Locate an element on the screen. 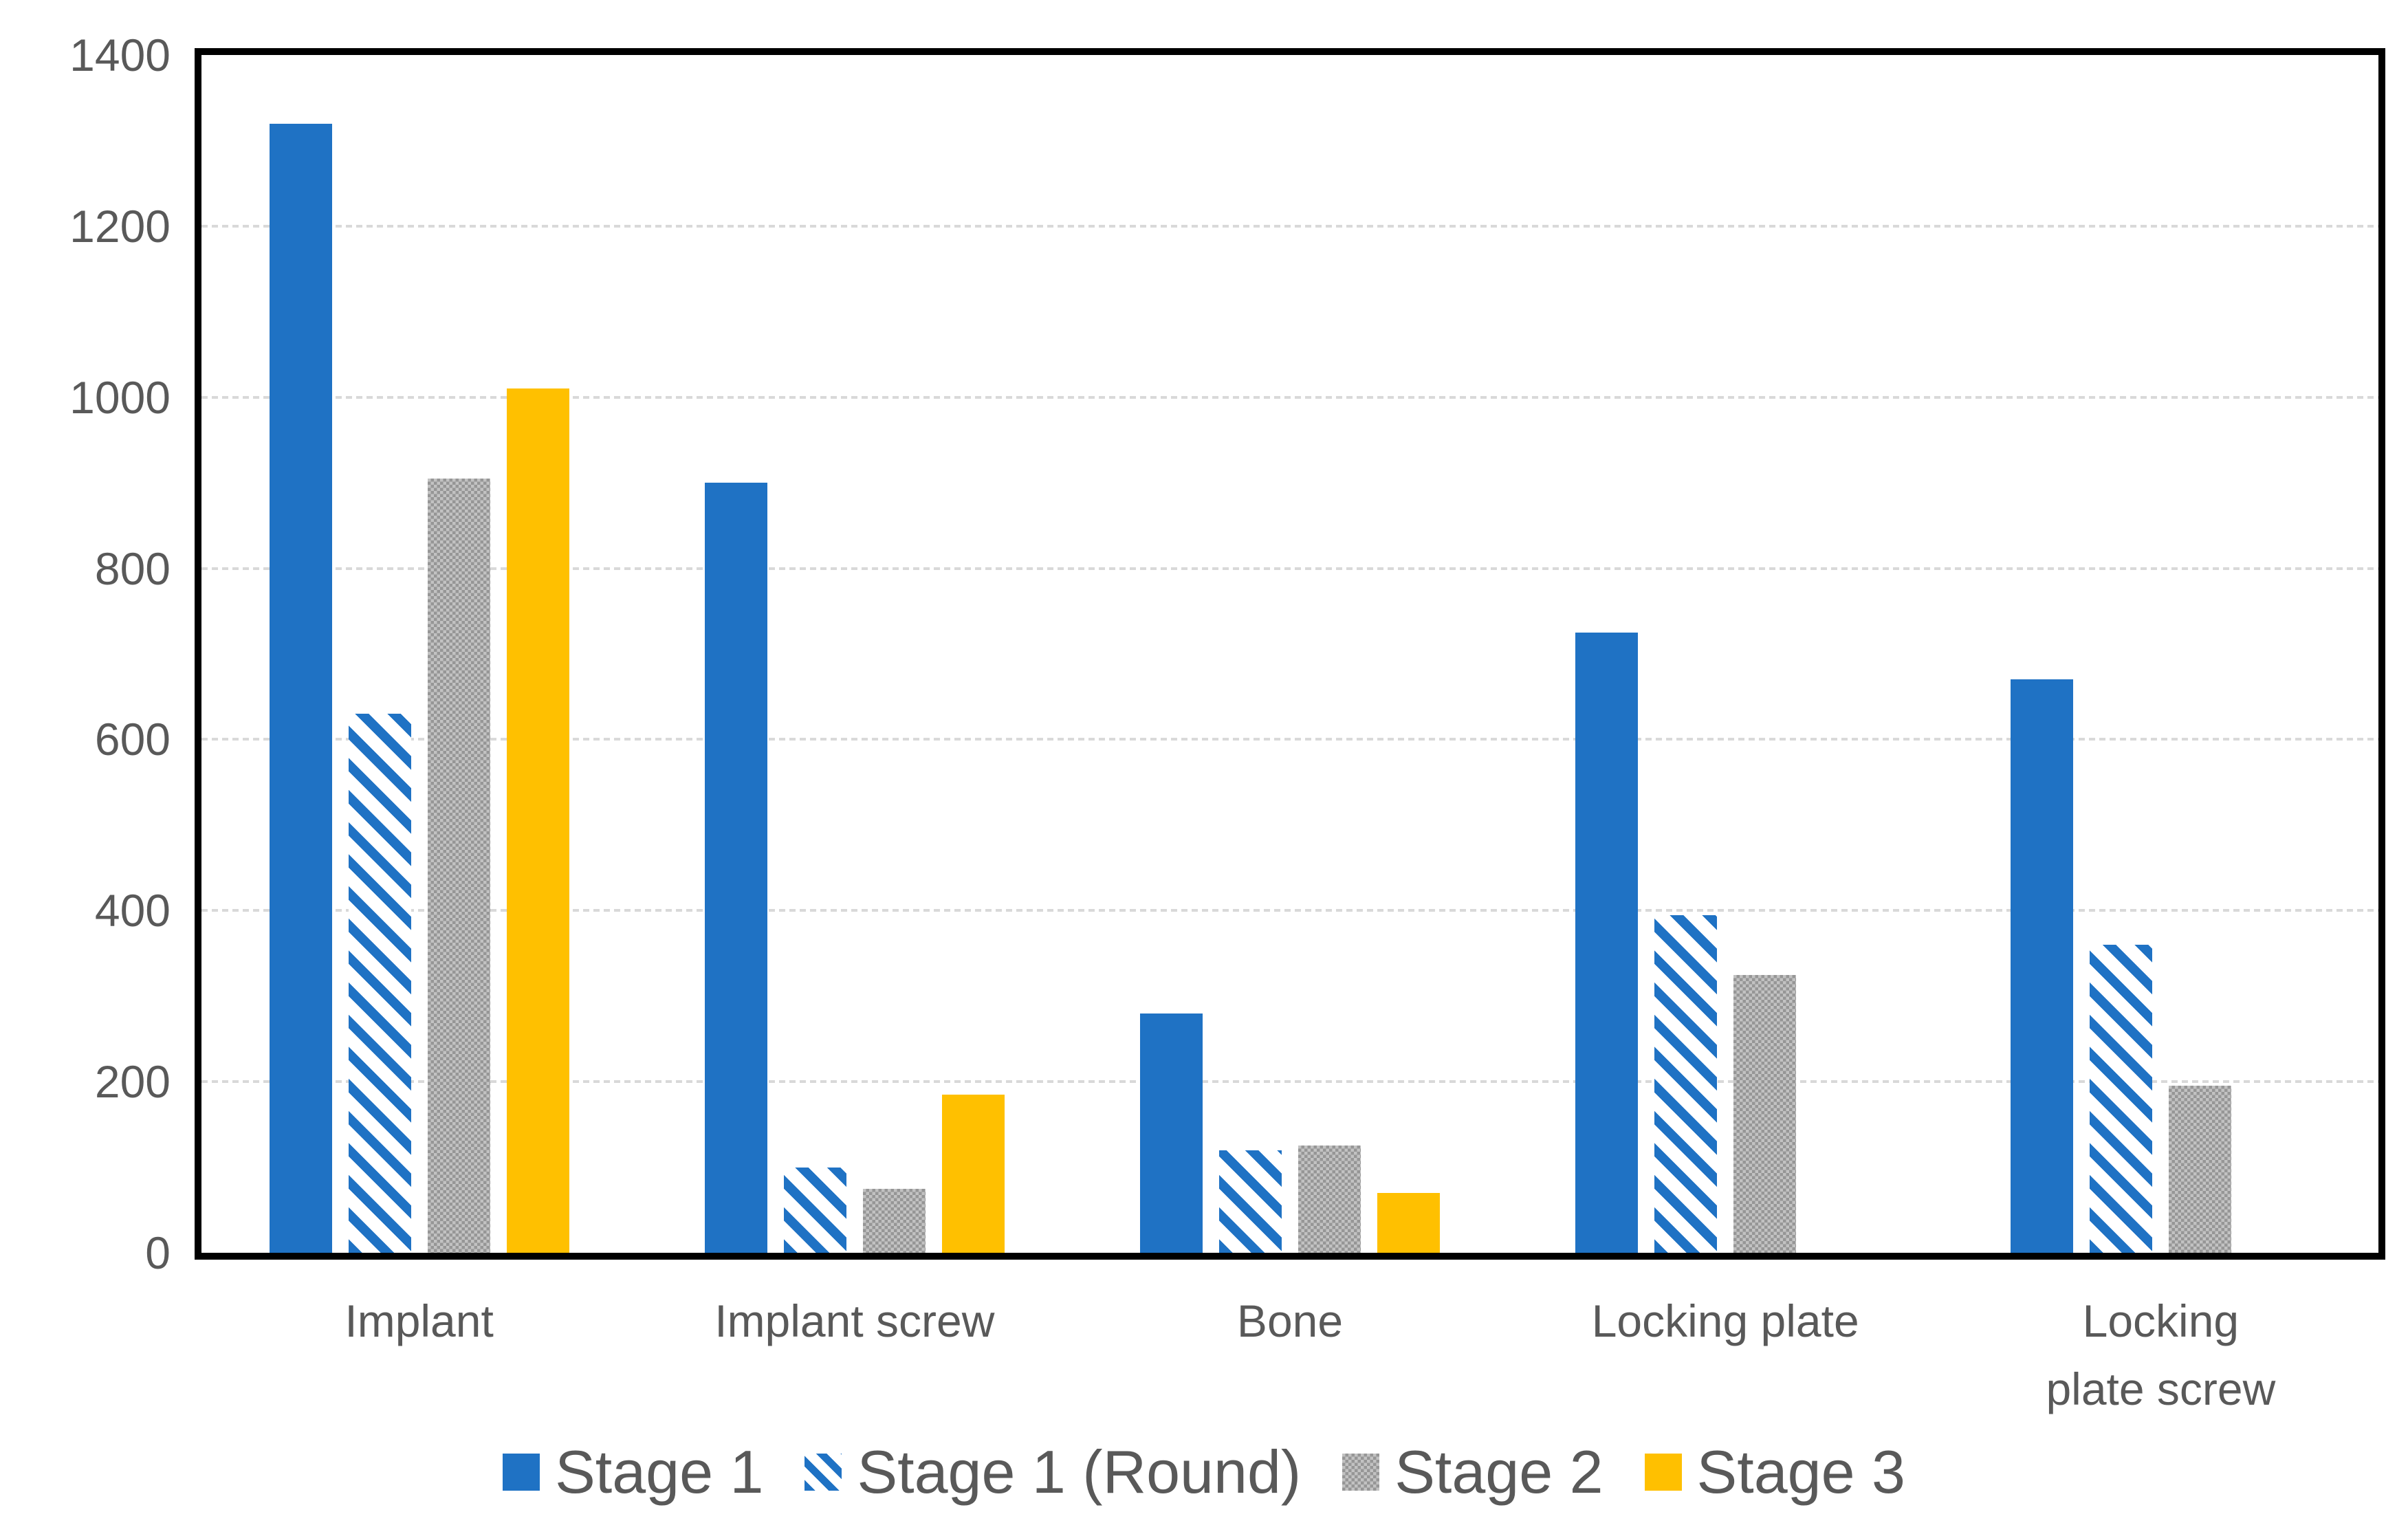 This screenshot has height=1534, width=2408. y-tick-label-1400: 1400 is located at coordinates (120, 55).